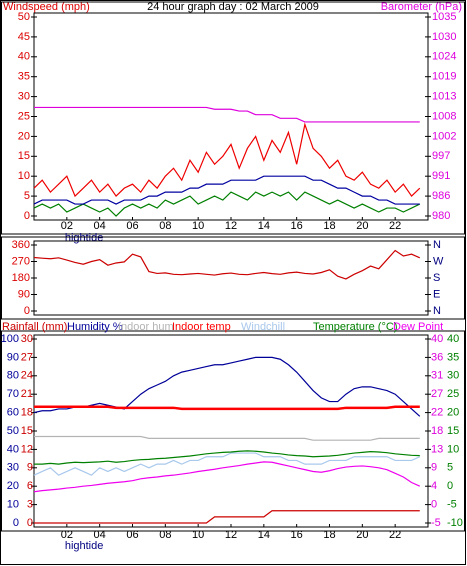 The height and width of the screenshot is (566, 467). What do you see at coordinates (24, 116) in the screenshot?
I see `y-tick-label: 25` at bounding box center [24, 116].